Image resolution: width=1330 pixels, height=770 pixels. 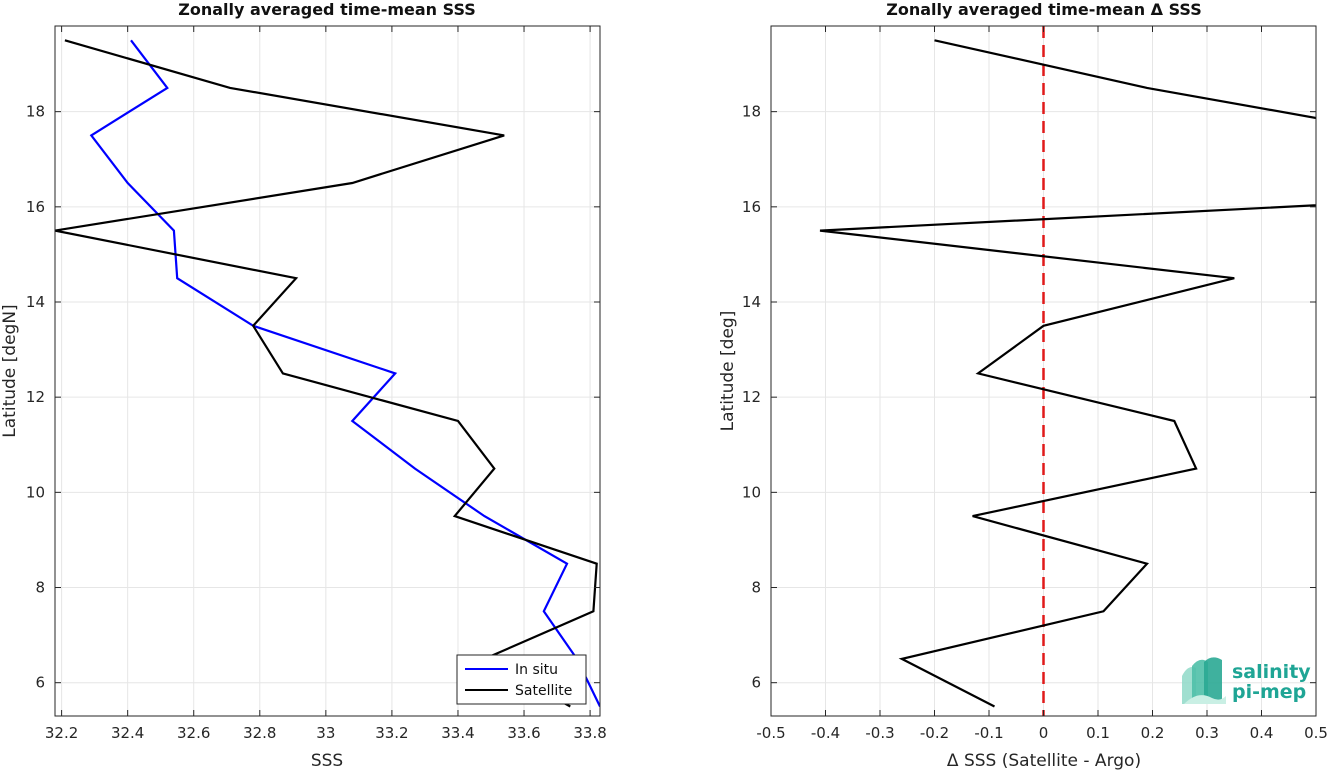 What do you see at coordinates (193, 733) in the screenshot?
I see `x-tick-label-left: 32.6` at bounding box center [193, 733].